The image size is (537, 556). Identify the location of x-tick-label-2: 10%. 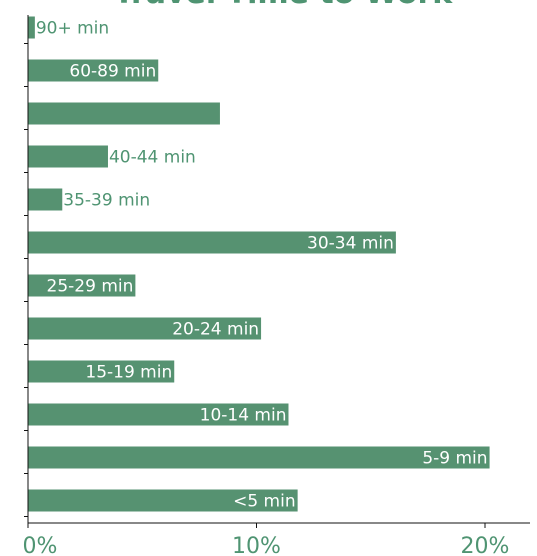
(256, 545).